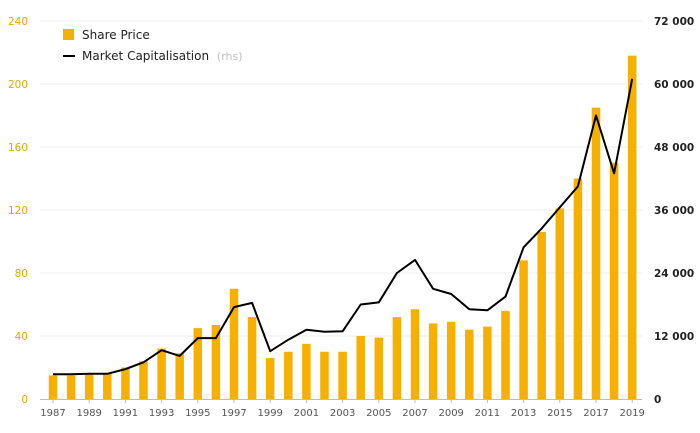 The image size is (700, 433). I want to click on bar-1992, so click(143, 380).